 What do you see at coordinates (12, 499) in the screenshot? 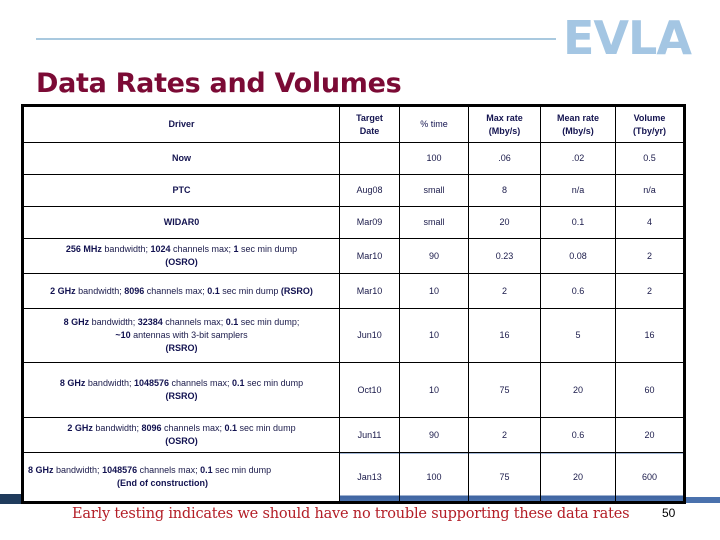
I see `footer-bar-left` at bounding box center [12, 499].